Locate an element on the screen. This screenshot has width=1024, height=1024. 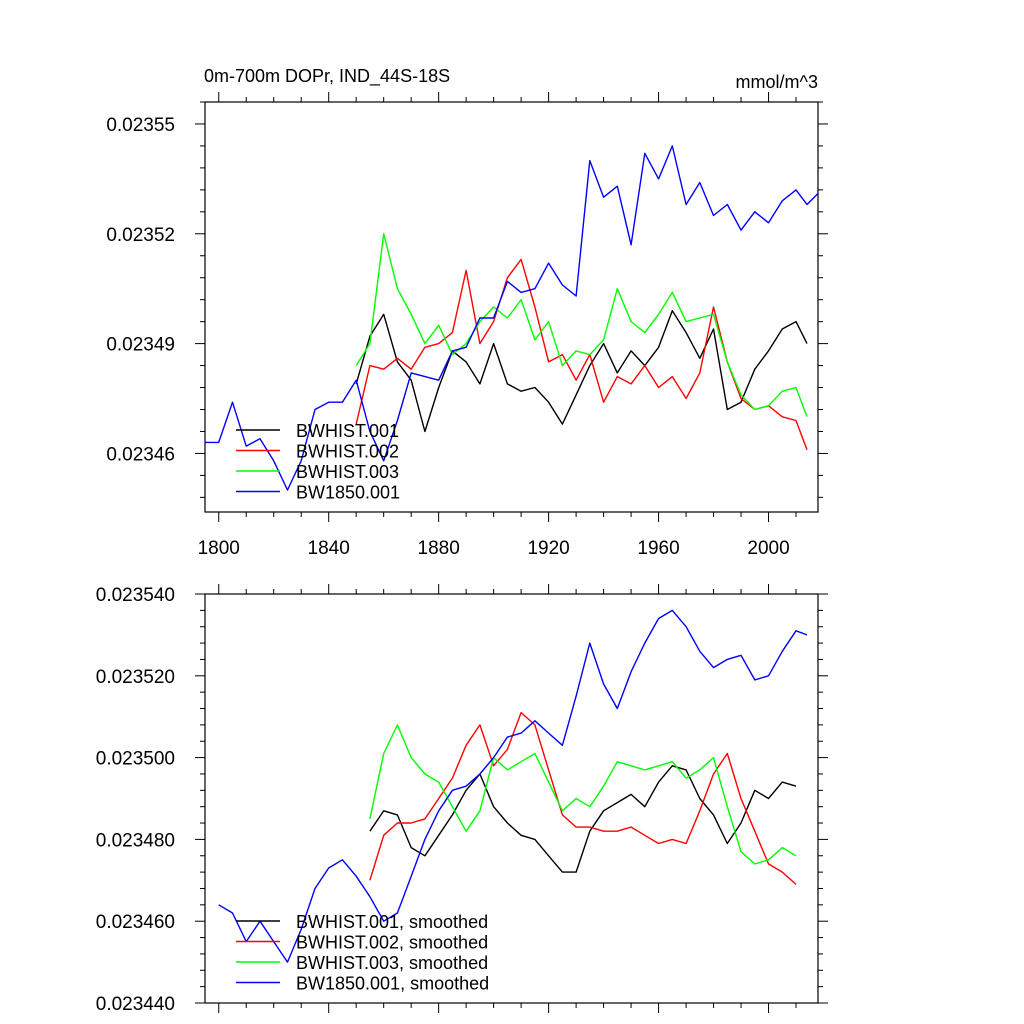
series-line-bwhist-002-smoothed is located at coordinates (583, 798).